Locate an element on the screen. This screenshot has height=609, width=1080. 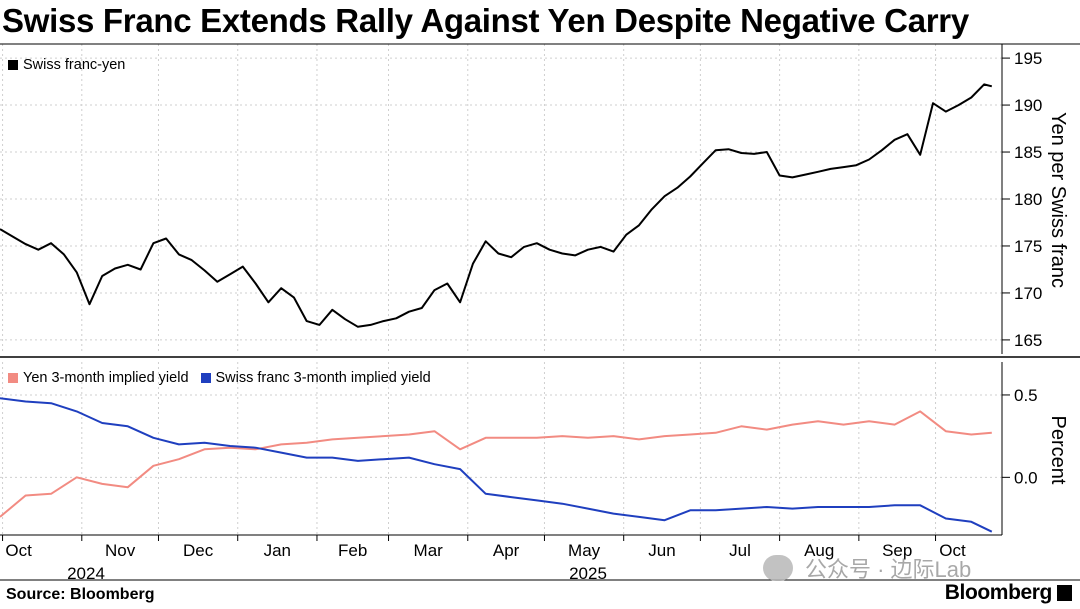
x-tick-label: May is located at coordinates (584, 550).